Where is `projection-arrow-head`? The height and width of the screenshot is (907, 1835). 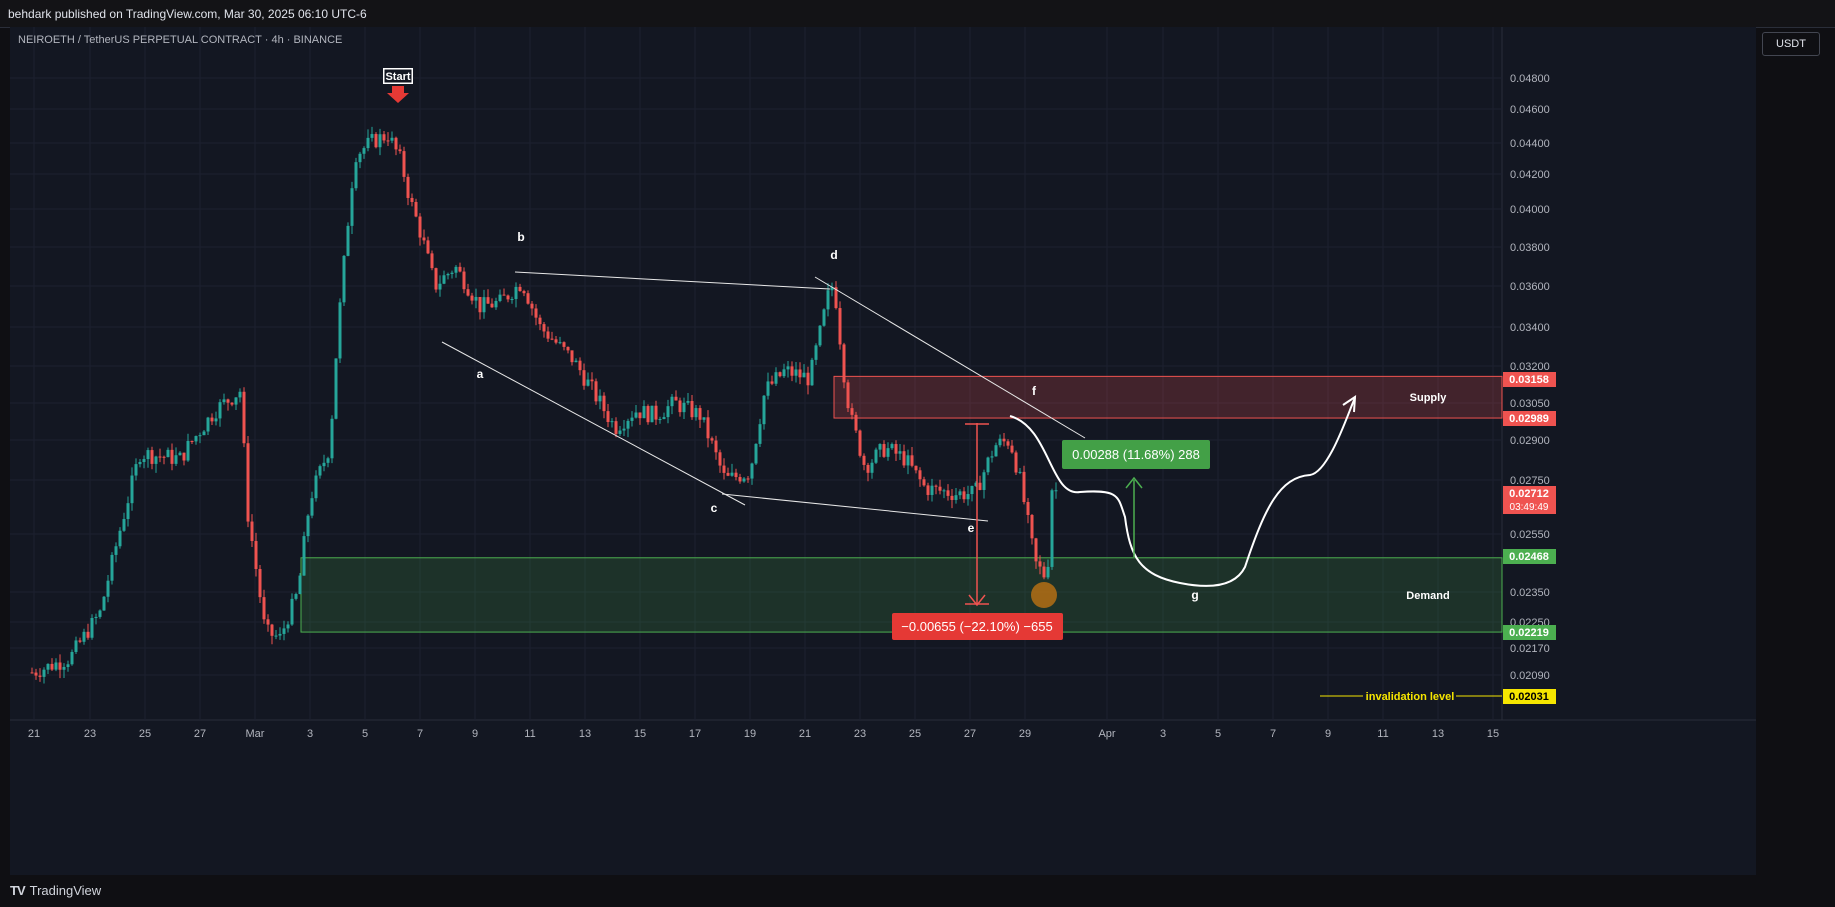
projection-arrow-head is located at coordinates (1349, 404).